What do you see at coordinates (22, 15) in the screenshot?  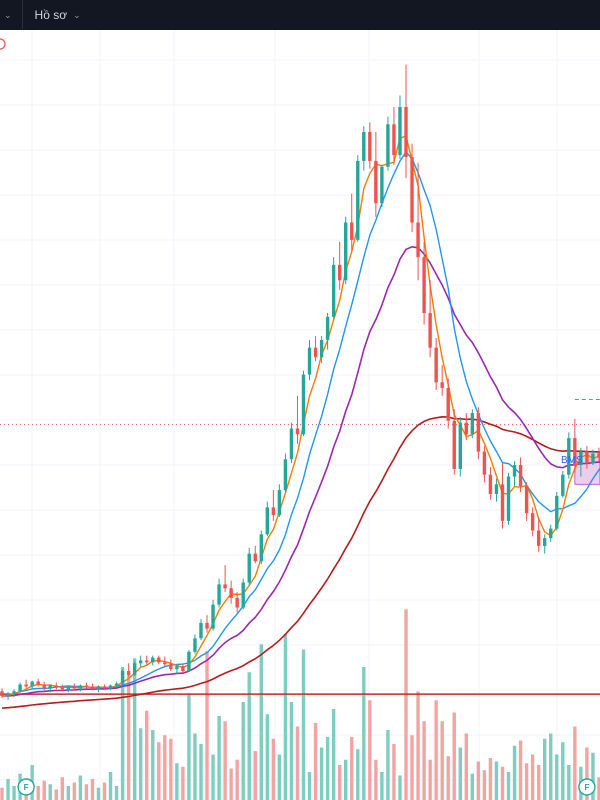 I see `toolbar-separator` at bounding box center [22, 15].